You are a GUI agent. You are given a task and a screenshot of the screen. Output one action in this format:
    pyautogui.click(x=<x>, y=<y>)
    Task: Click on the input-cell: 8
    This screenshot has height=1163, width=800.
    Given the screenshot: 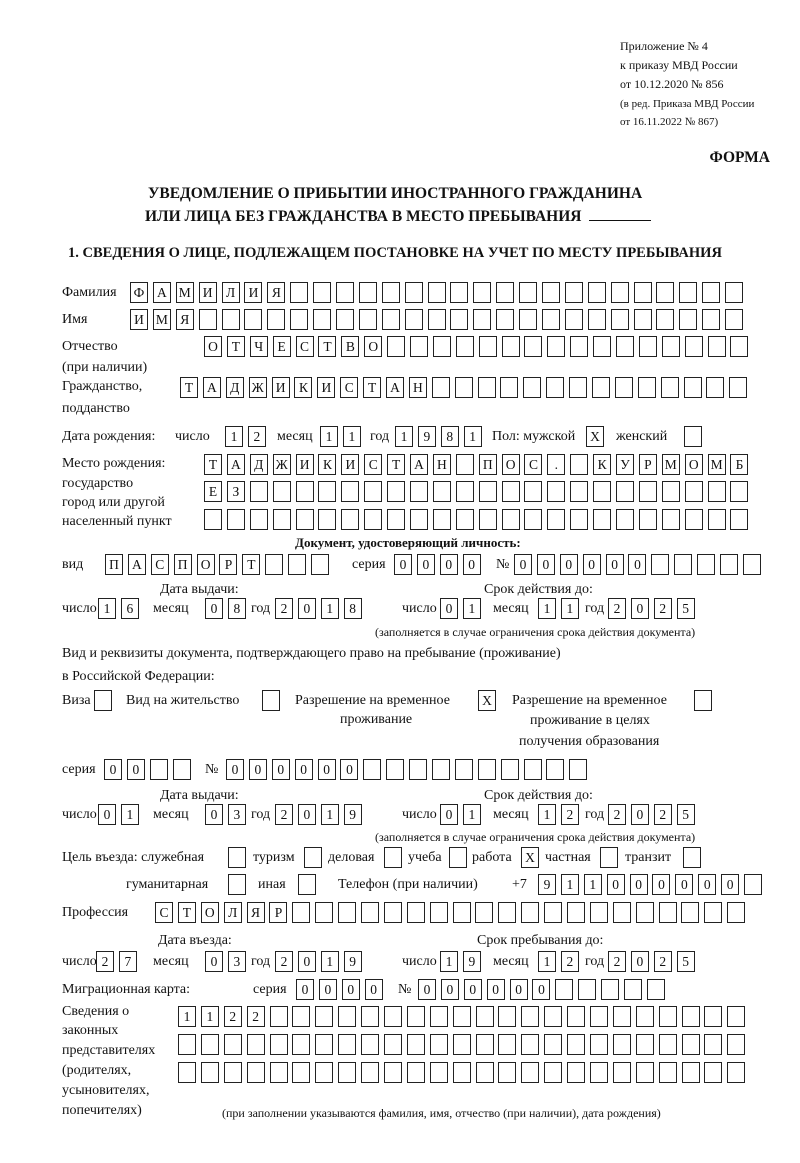 What is the action you would take?
    pyautogui.click(x=449, y=436)
    